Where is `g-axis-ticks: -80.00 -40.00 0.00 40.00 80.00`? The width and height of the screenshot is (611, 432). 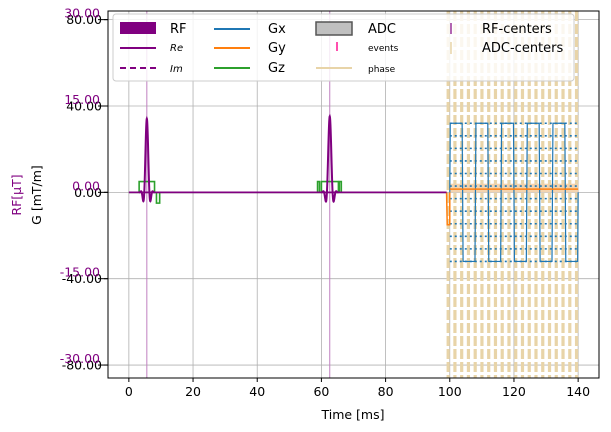 g-axis-ticks: -80.00 -40.00 0.00 40.00 80.00 is located at coordinates (85, 192).